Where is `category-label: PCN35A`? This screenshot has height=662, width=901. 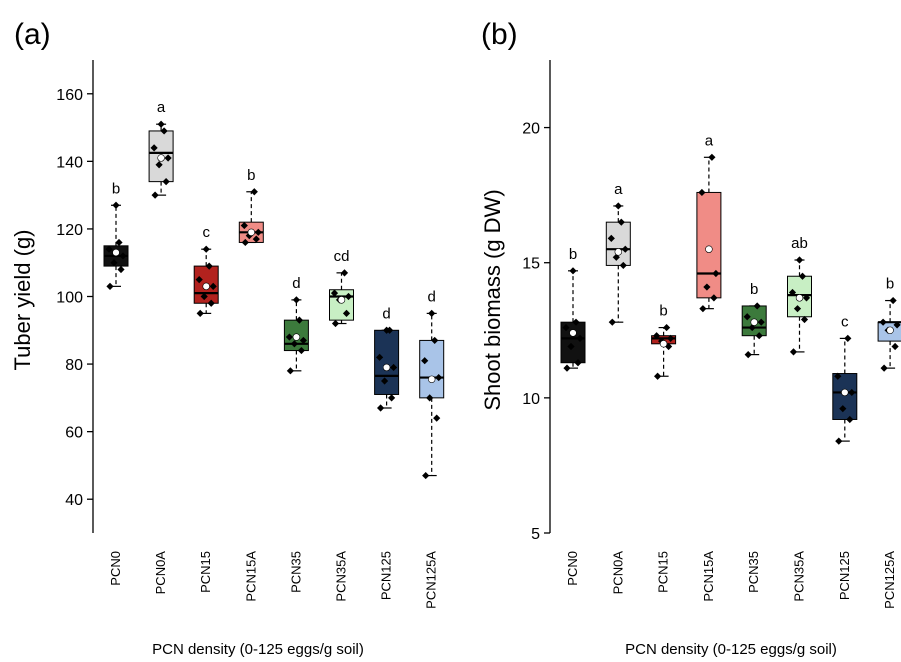 category-label: PCN35A is located at coordinates (341, 576).